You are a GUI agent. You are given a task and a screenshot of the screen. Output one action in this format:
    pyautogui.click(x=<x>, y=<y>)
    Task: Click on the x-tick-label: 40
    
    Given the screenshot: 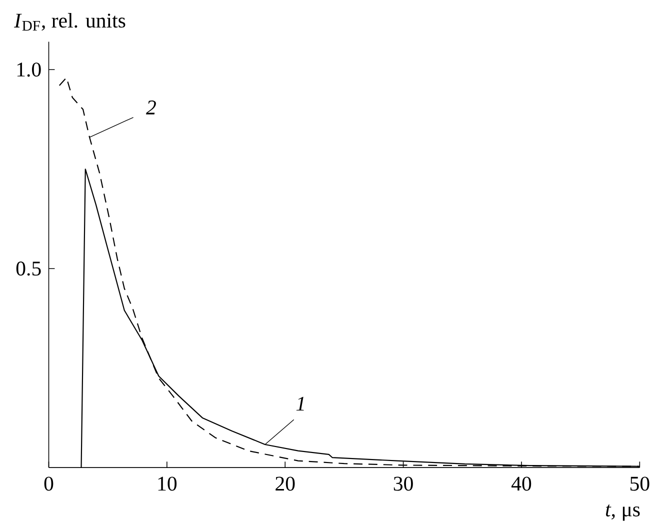 What is the action you would take?
    pyautogui.click(x=521, y=483)
    